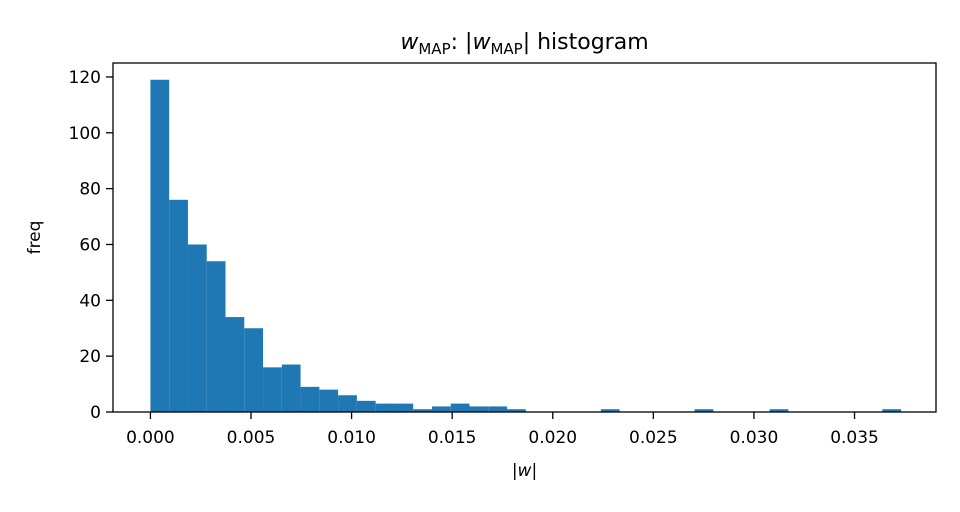  What do you see at coordinates (95, 413) in the screenshot?
I see `y-tick-label: 0` at bounding box center [95, 413].